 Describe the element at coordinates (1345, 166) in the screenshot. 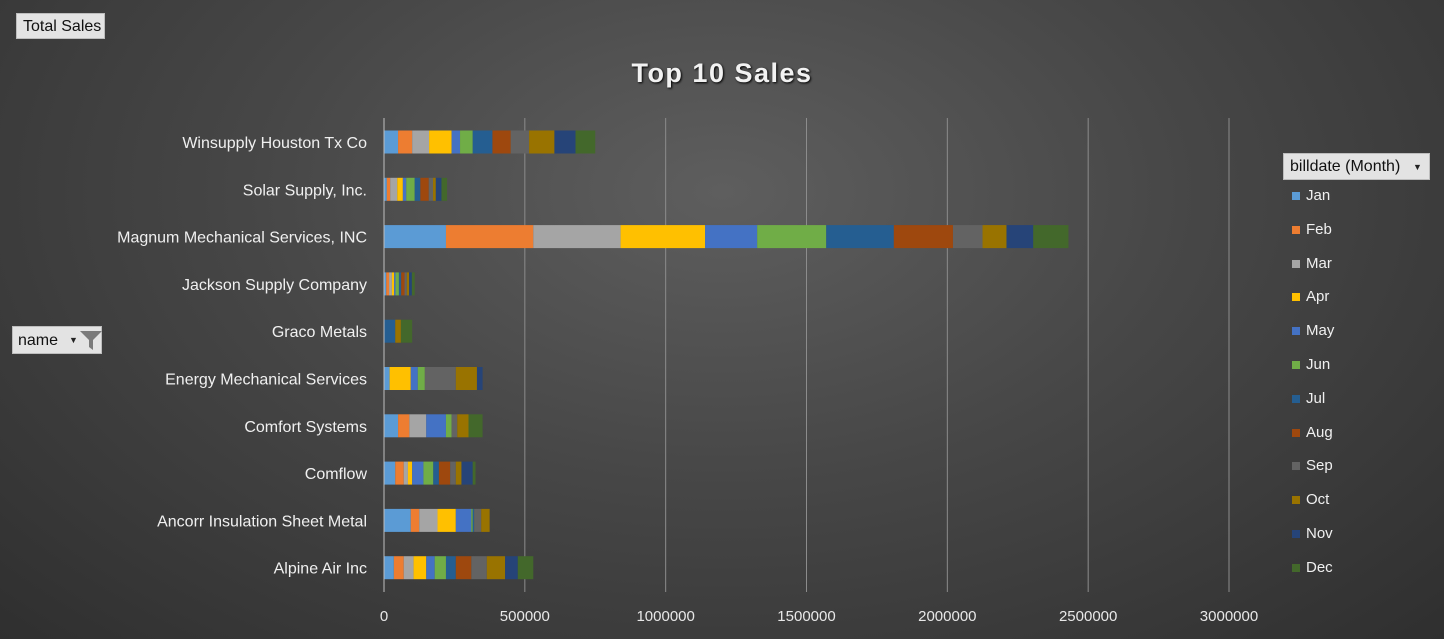

I see `billdate-field-label: billdate (Month)` at that location.